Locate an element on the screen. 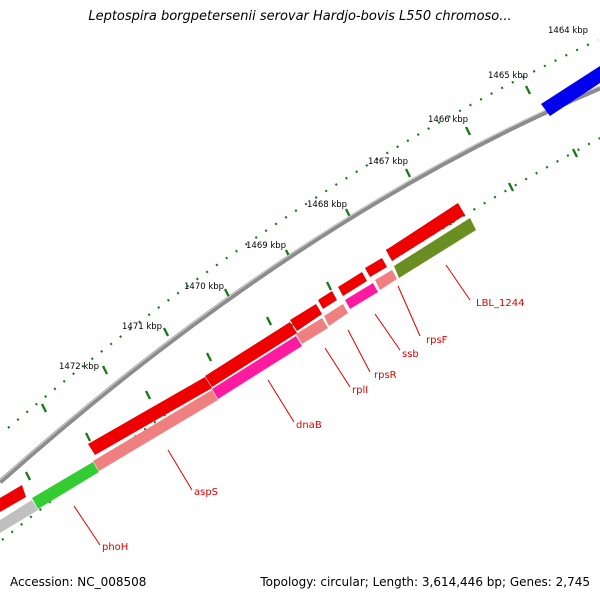  gene-label-rpsR: rpsR is located at coordinates (385, 375).